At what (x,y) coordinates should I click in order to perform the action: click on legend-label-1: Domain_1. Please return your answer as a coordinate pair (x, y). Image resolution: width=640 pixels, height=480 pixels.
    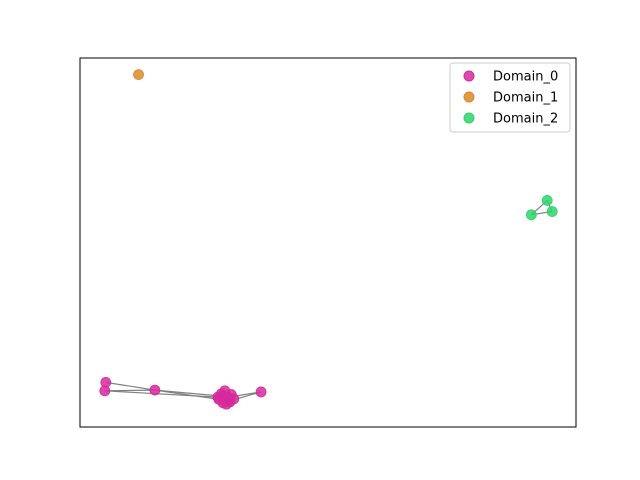
    Looking at the image, I should click on (525, 98).